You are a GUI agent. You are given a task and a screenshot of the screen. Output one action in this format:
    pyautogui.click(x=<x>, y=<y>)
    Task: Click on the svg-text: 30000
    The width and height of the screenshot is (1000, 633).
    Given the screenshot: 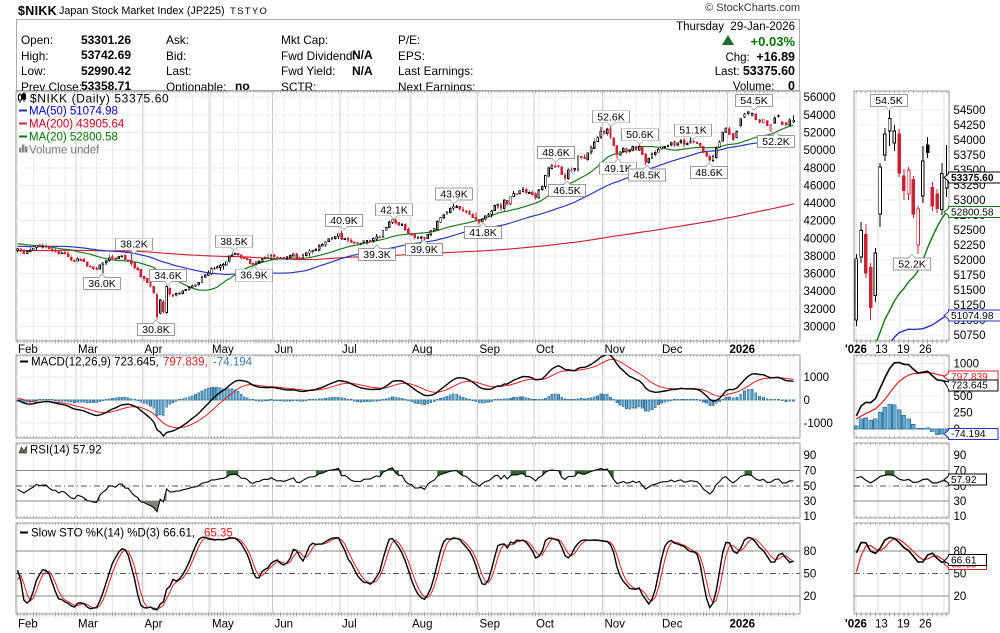 What is the action you would take?
    pyautogui.click(x=820, y=328)
    